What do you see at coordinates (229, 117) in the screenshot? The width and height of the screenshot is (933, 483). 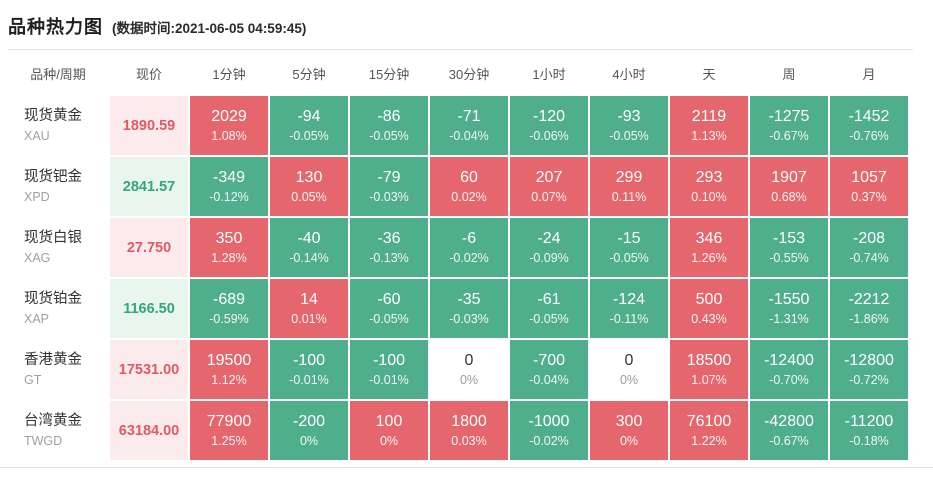 I see `change-value: 2029` at bounding box center [229, 117].